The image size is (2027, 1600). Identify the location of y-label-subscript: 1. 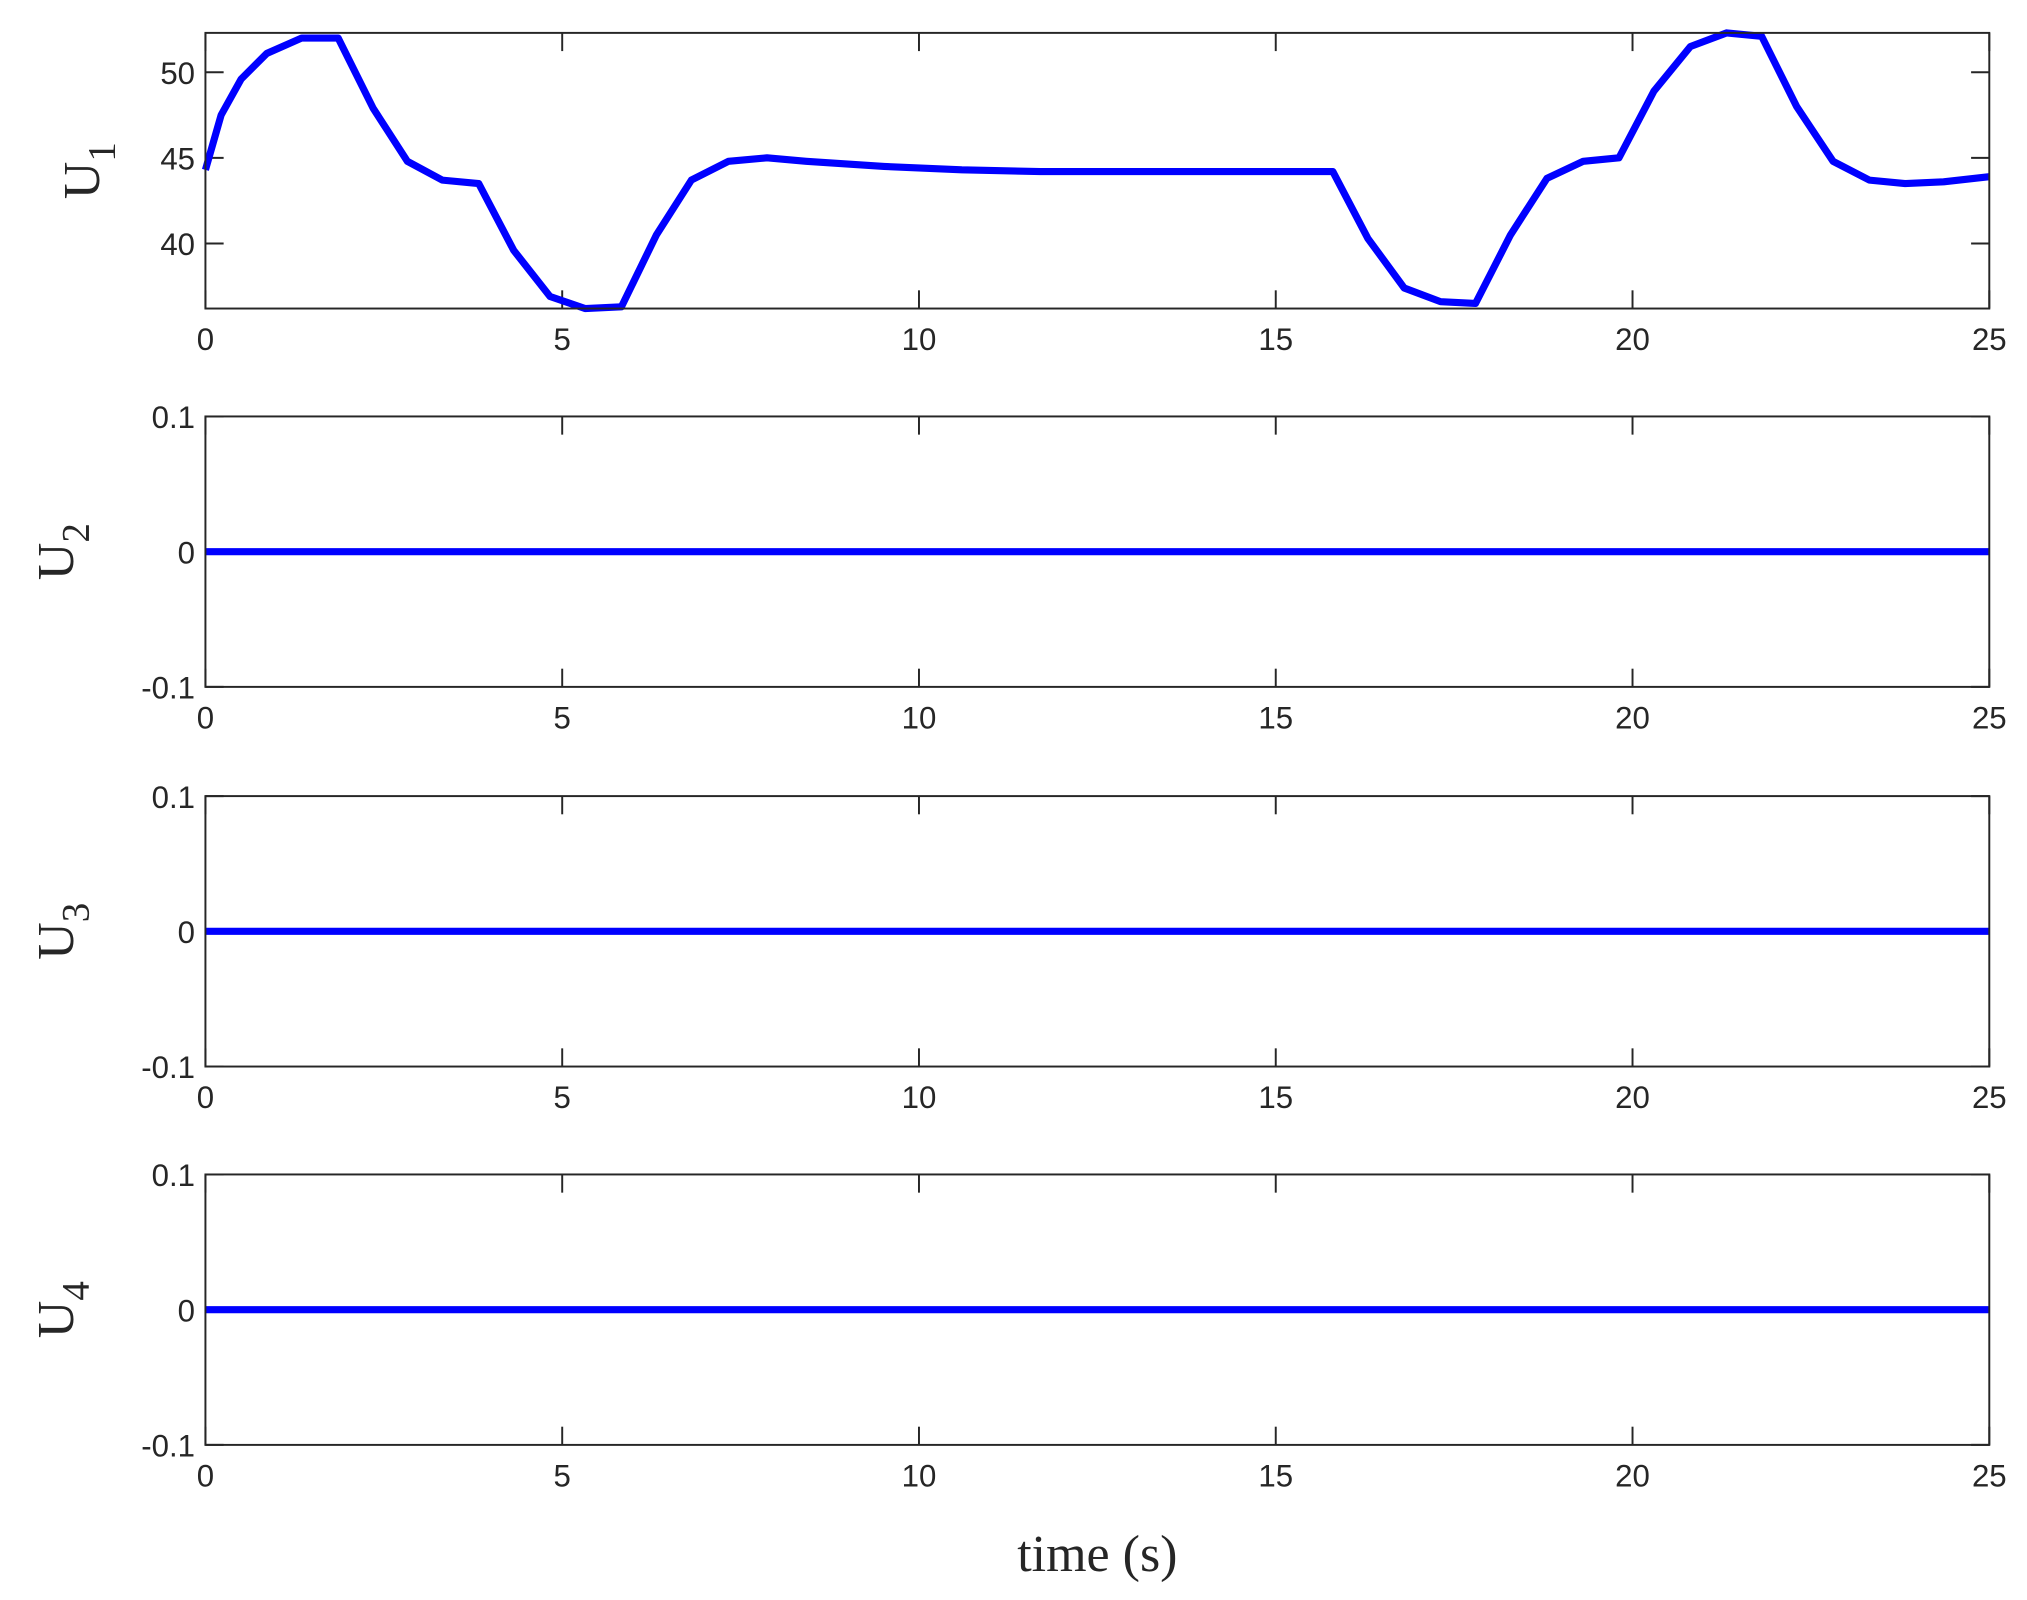
(101, 152).